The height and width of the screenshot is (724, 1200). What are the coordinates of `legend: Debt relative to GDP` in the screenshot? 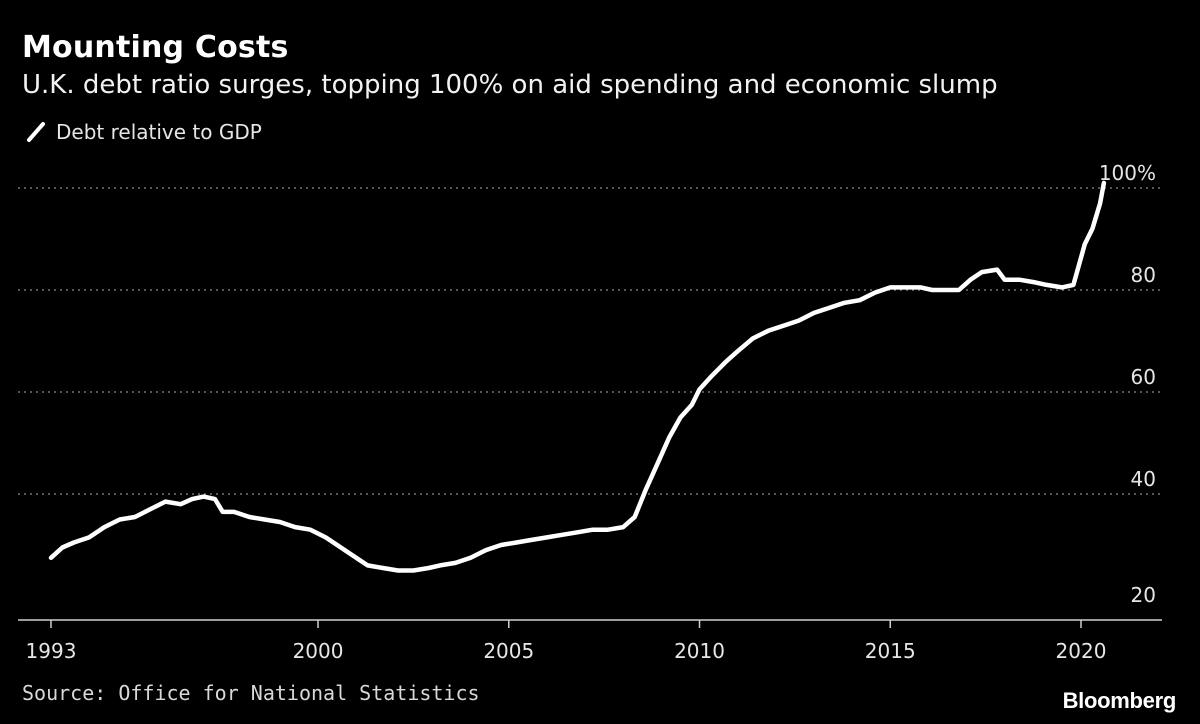 It's located at (144, 132).